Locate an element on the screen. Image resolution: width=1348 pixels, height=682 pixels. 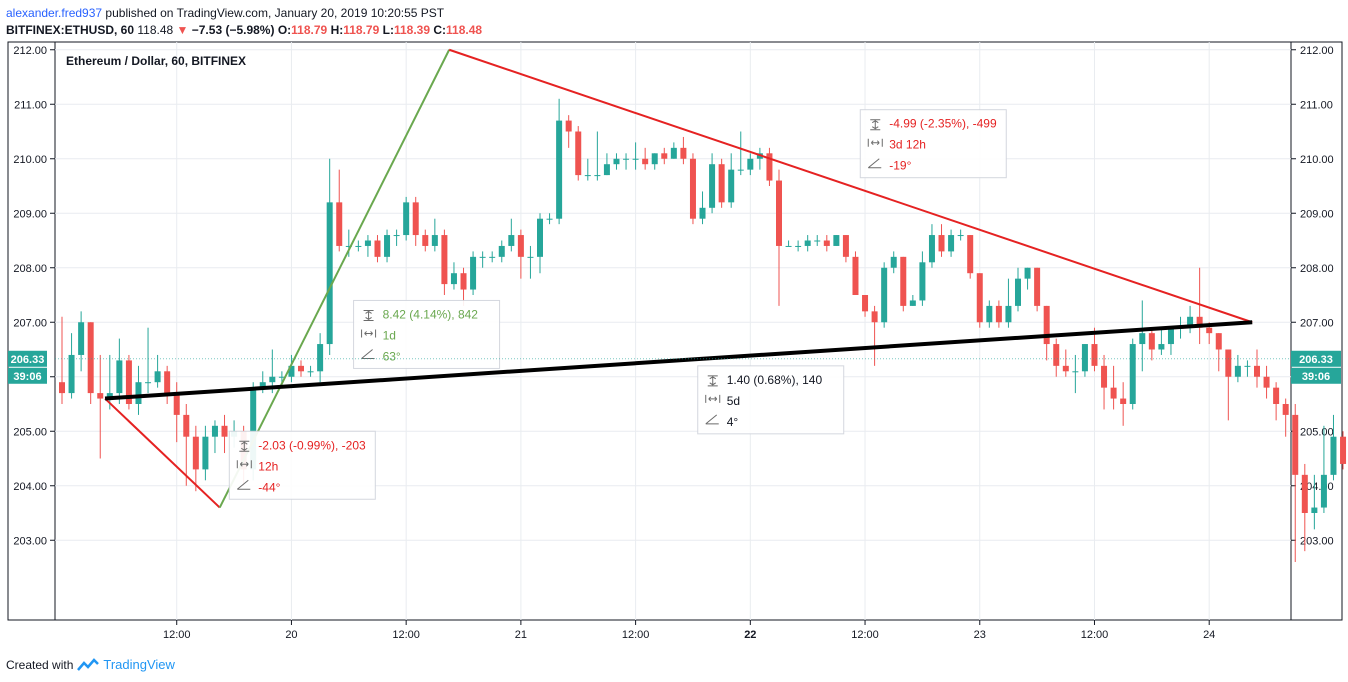
trend-line-black is located at coordinates (678, 360).